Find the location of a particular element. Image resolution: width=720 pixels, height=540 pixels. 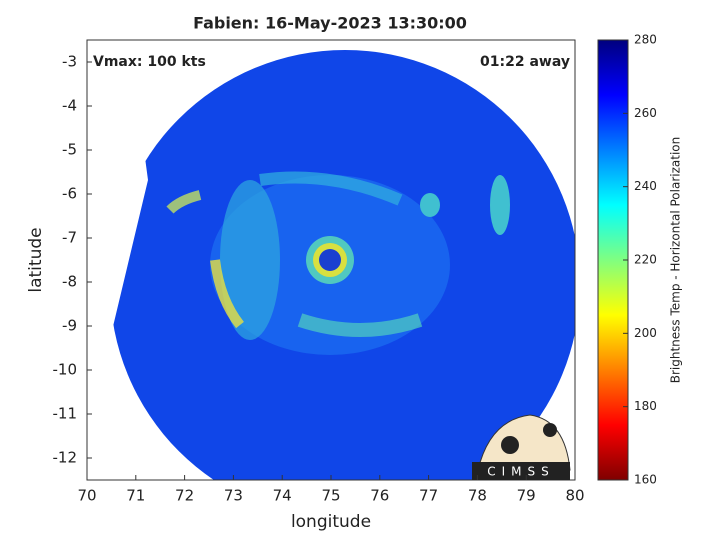

y-tick-label: -10 is located at coordinates (65, 370).